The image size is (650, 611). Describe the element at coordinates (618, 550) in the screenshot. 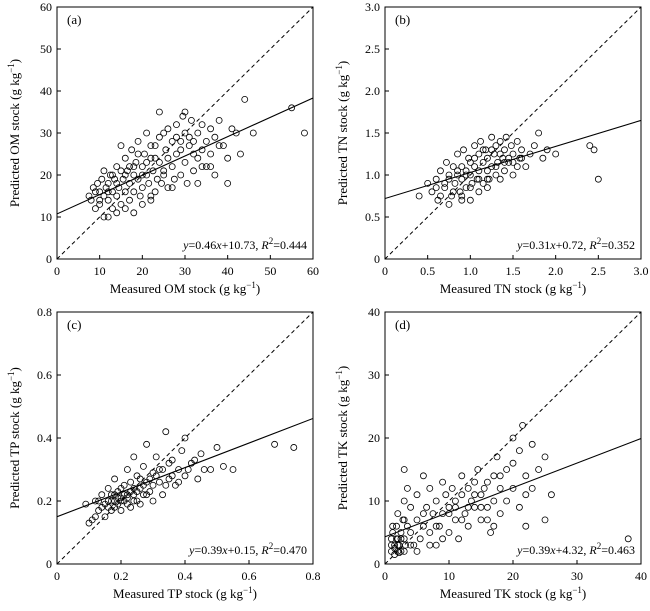

I see `equation-part: =0.463` at that location.